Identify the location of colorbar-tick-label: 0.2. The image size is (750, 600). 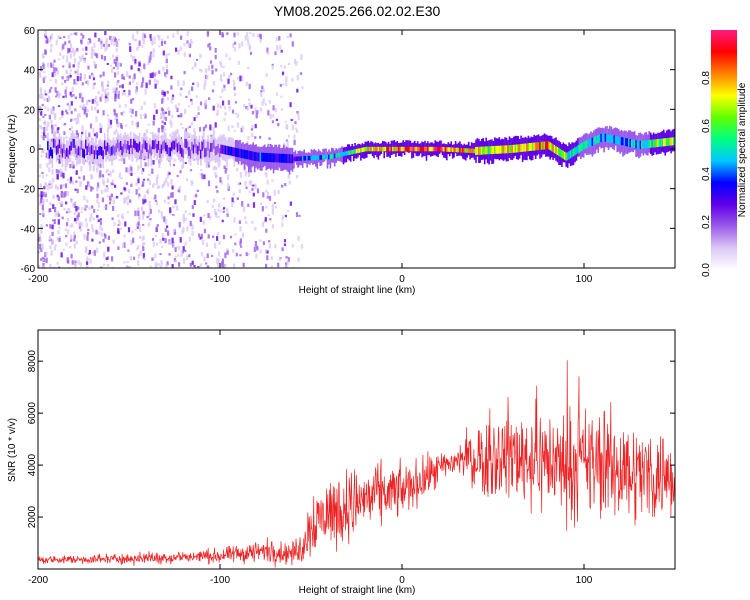
(706, 222).